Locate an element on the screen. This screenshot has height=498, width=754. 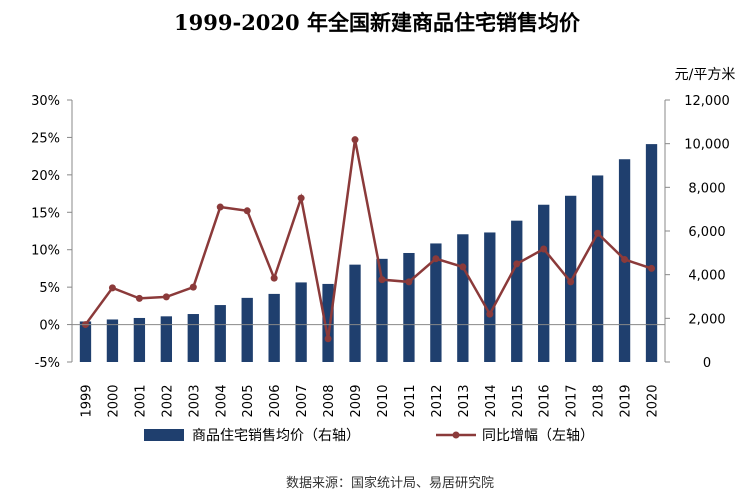
growth-point-2014 is located at coordinates (490, 314).